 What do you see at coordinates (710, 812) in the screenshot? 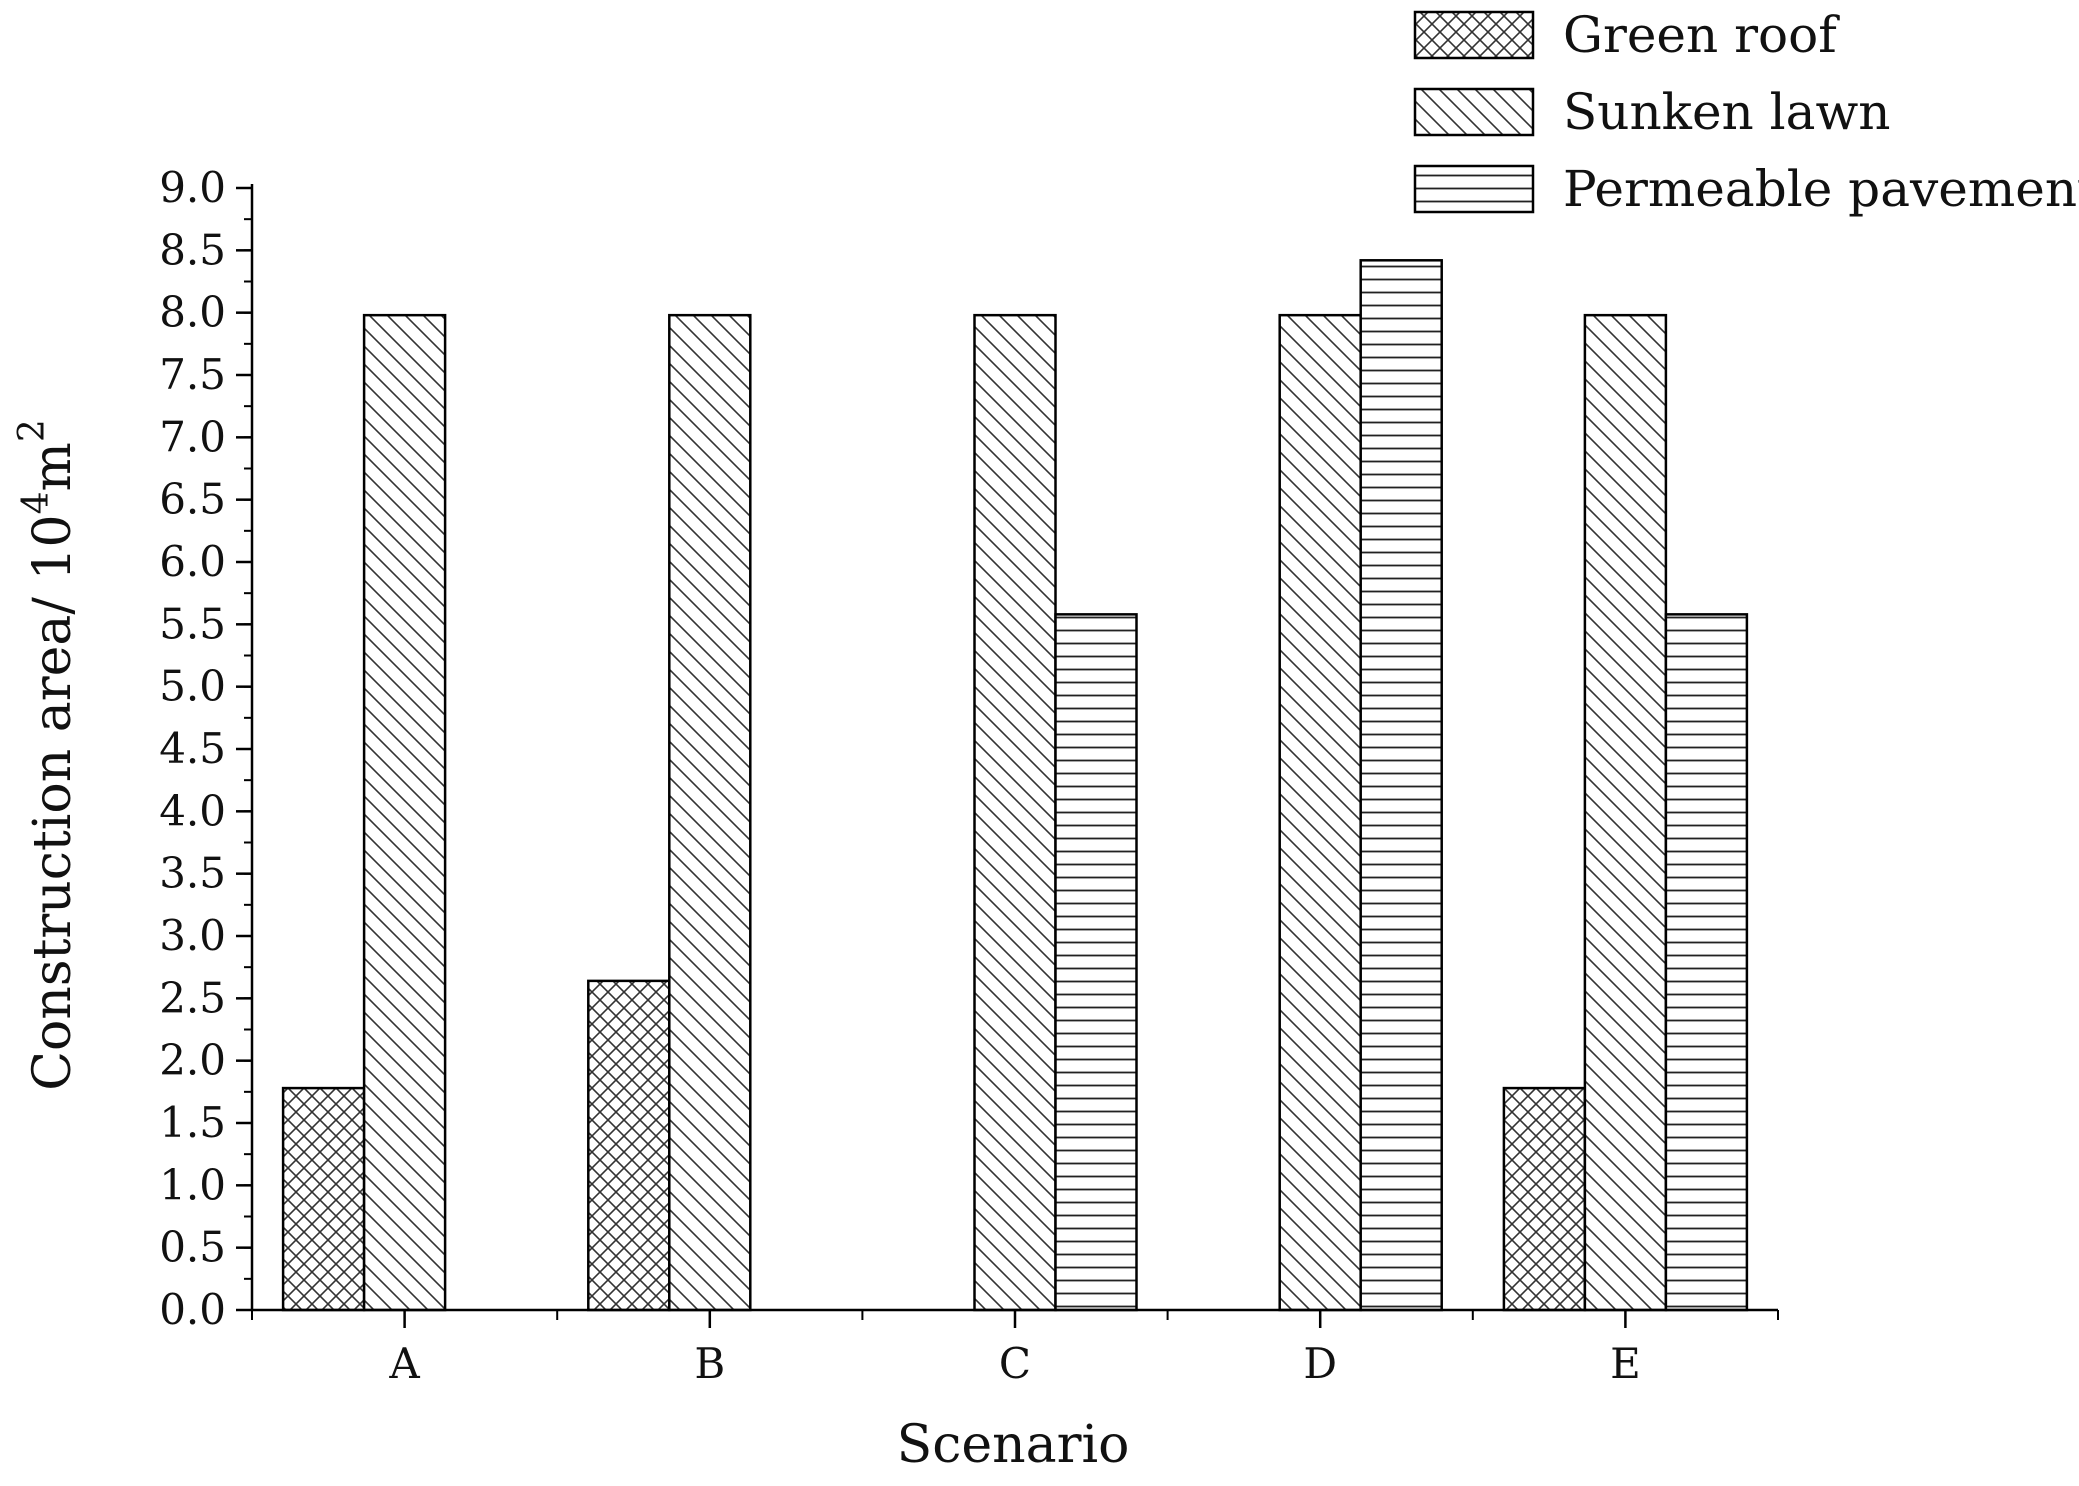
I see `bar-sunken-lawn-b` at bounding box center [710, 812].